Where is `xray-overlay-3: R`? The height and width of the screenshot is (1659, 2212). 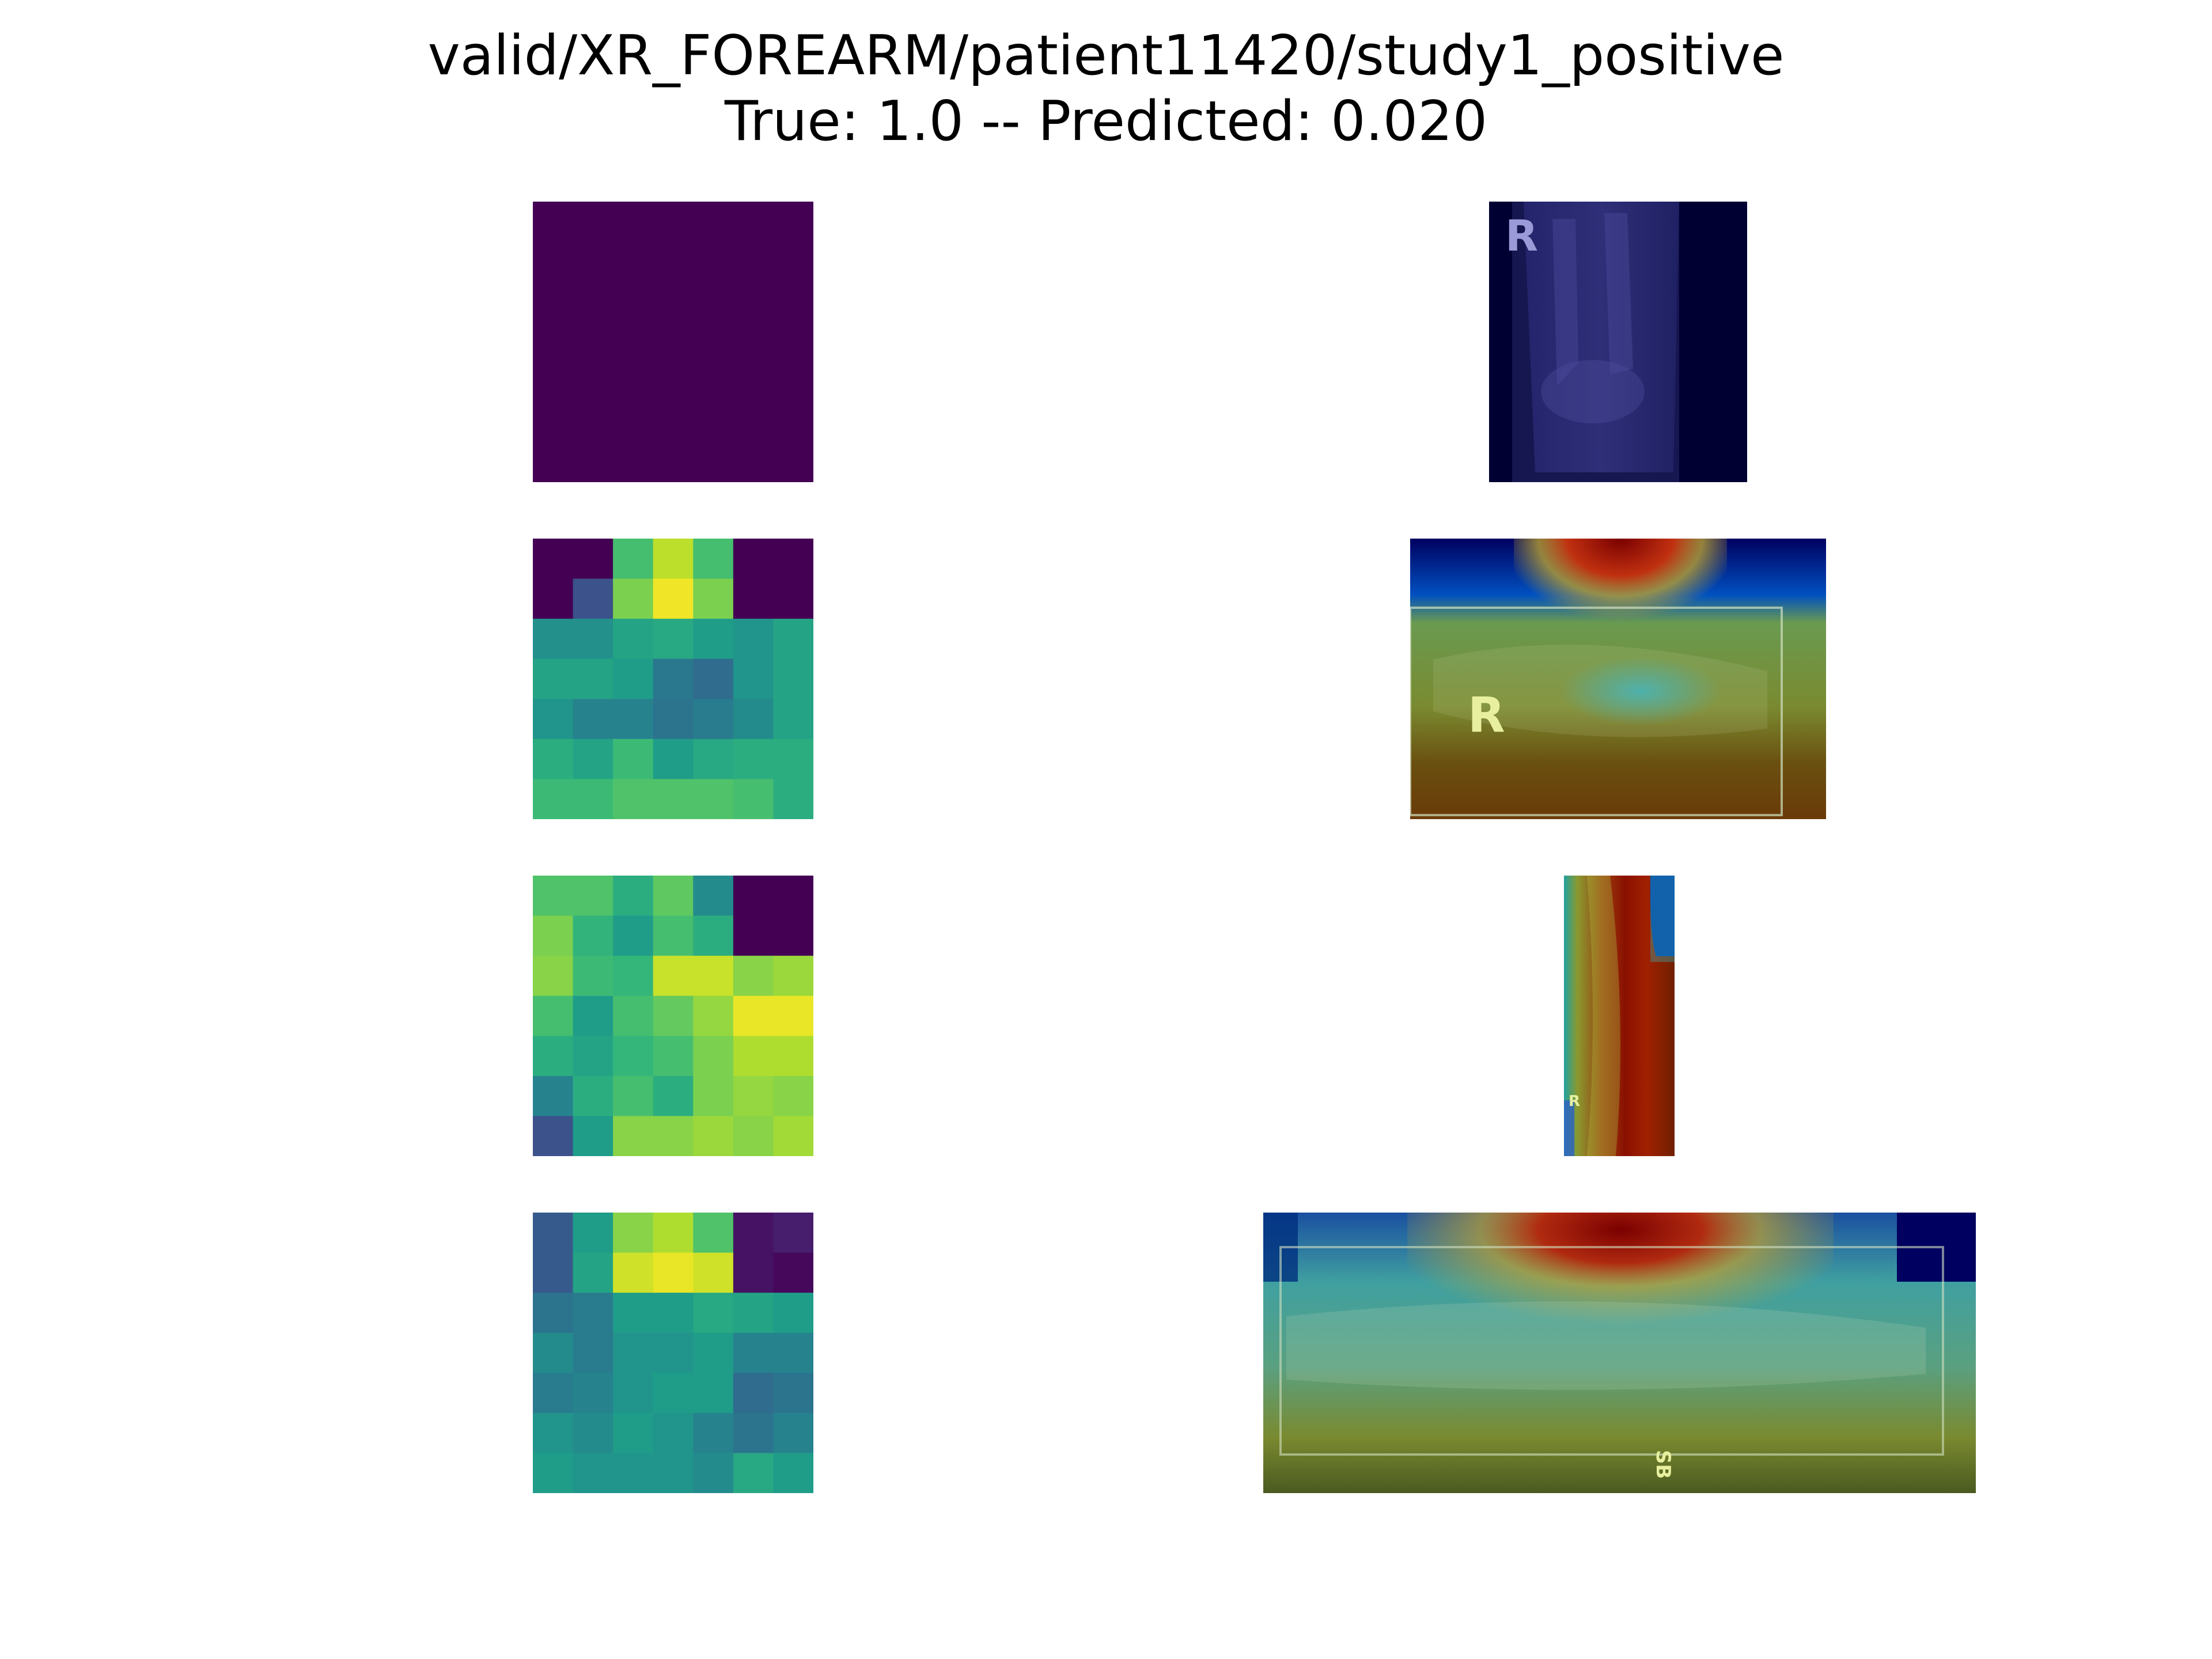 xray-overlay-3: R is located at coordinates (1619, 1016).